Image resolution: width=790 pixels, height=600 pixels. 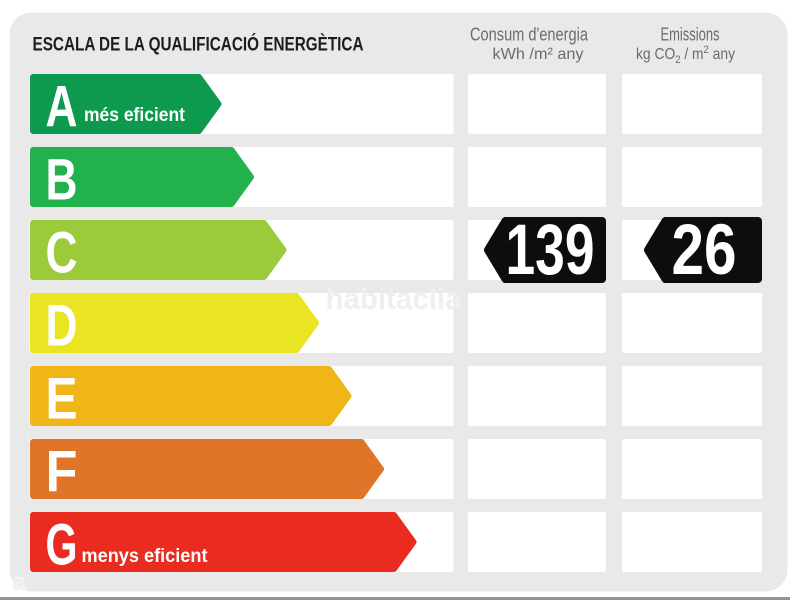 What do you see at coordinates (550, 250) in the screenshot?
I see `svg-text: 139` at bounding box center [550, 250].